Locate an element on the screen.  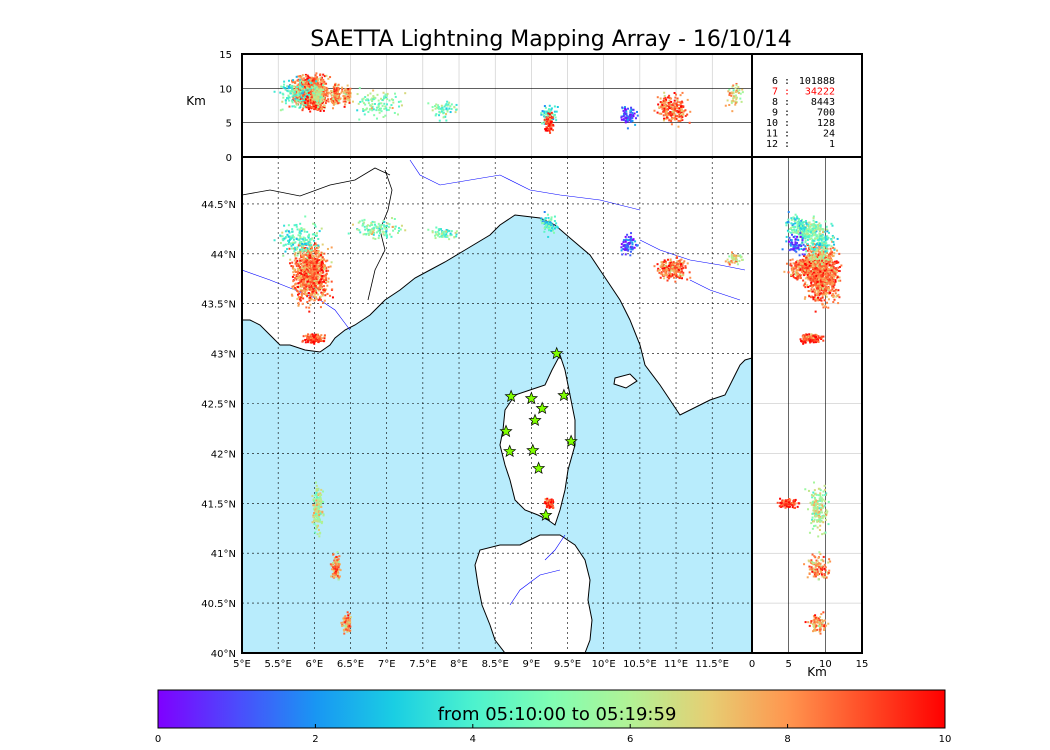
station-star is located at coordinates (533, 450).